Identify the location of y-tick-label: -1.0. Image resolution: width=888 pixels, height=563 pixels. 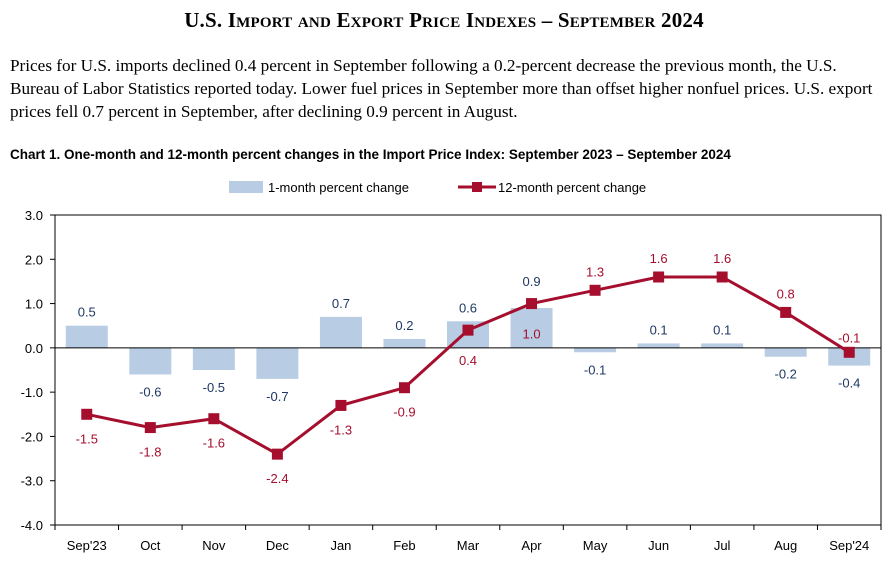
(32, 392).